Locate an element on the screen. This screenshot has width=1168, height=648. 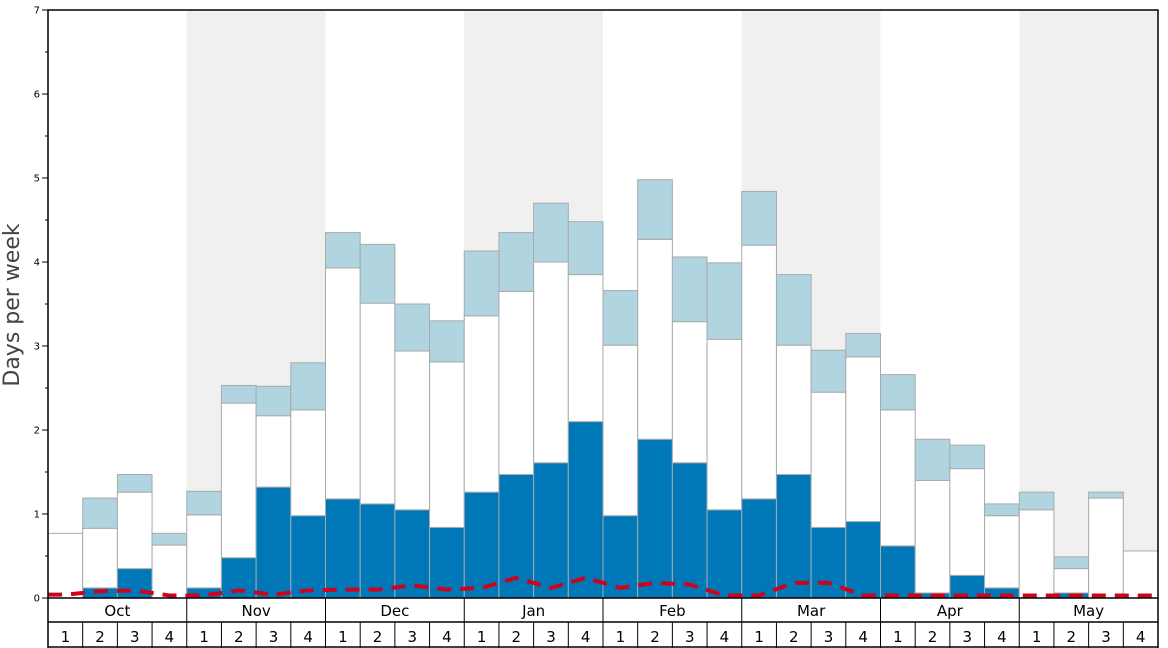
month-label-dec: Dec is located at coordinates (394, 611).